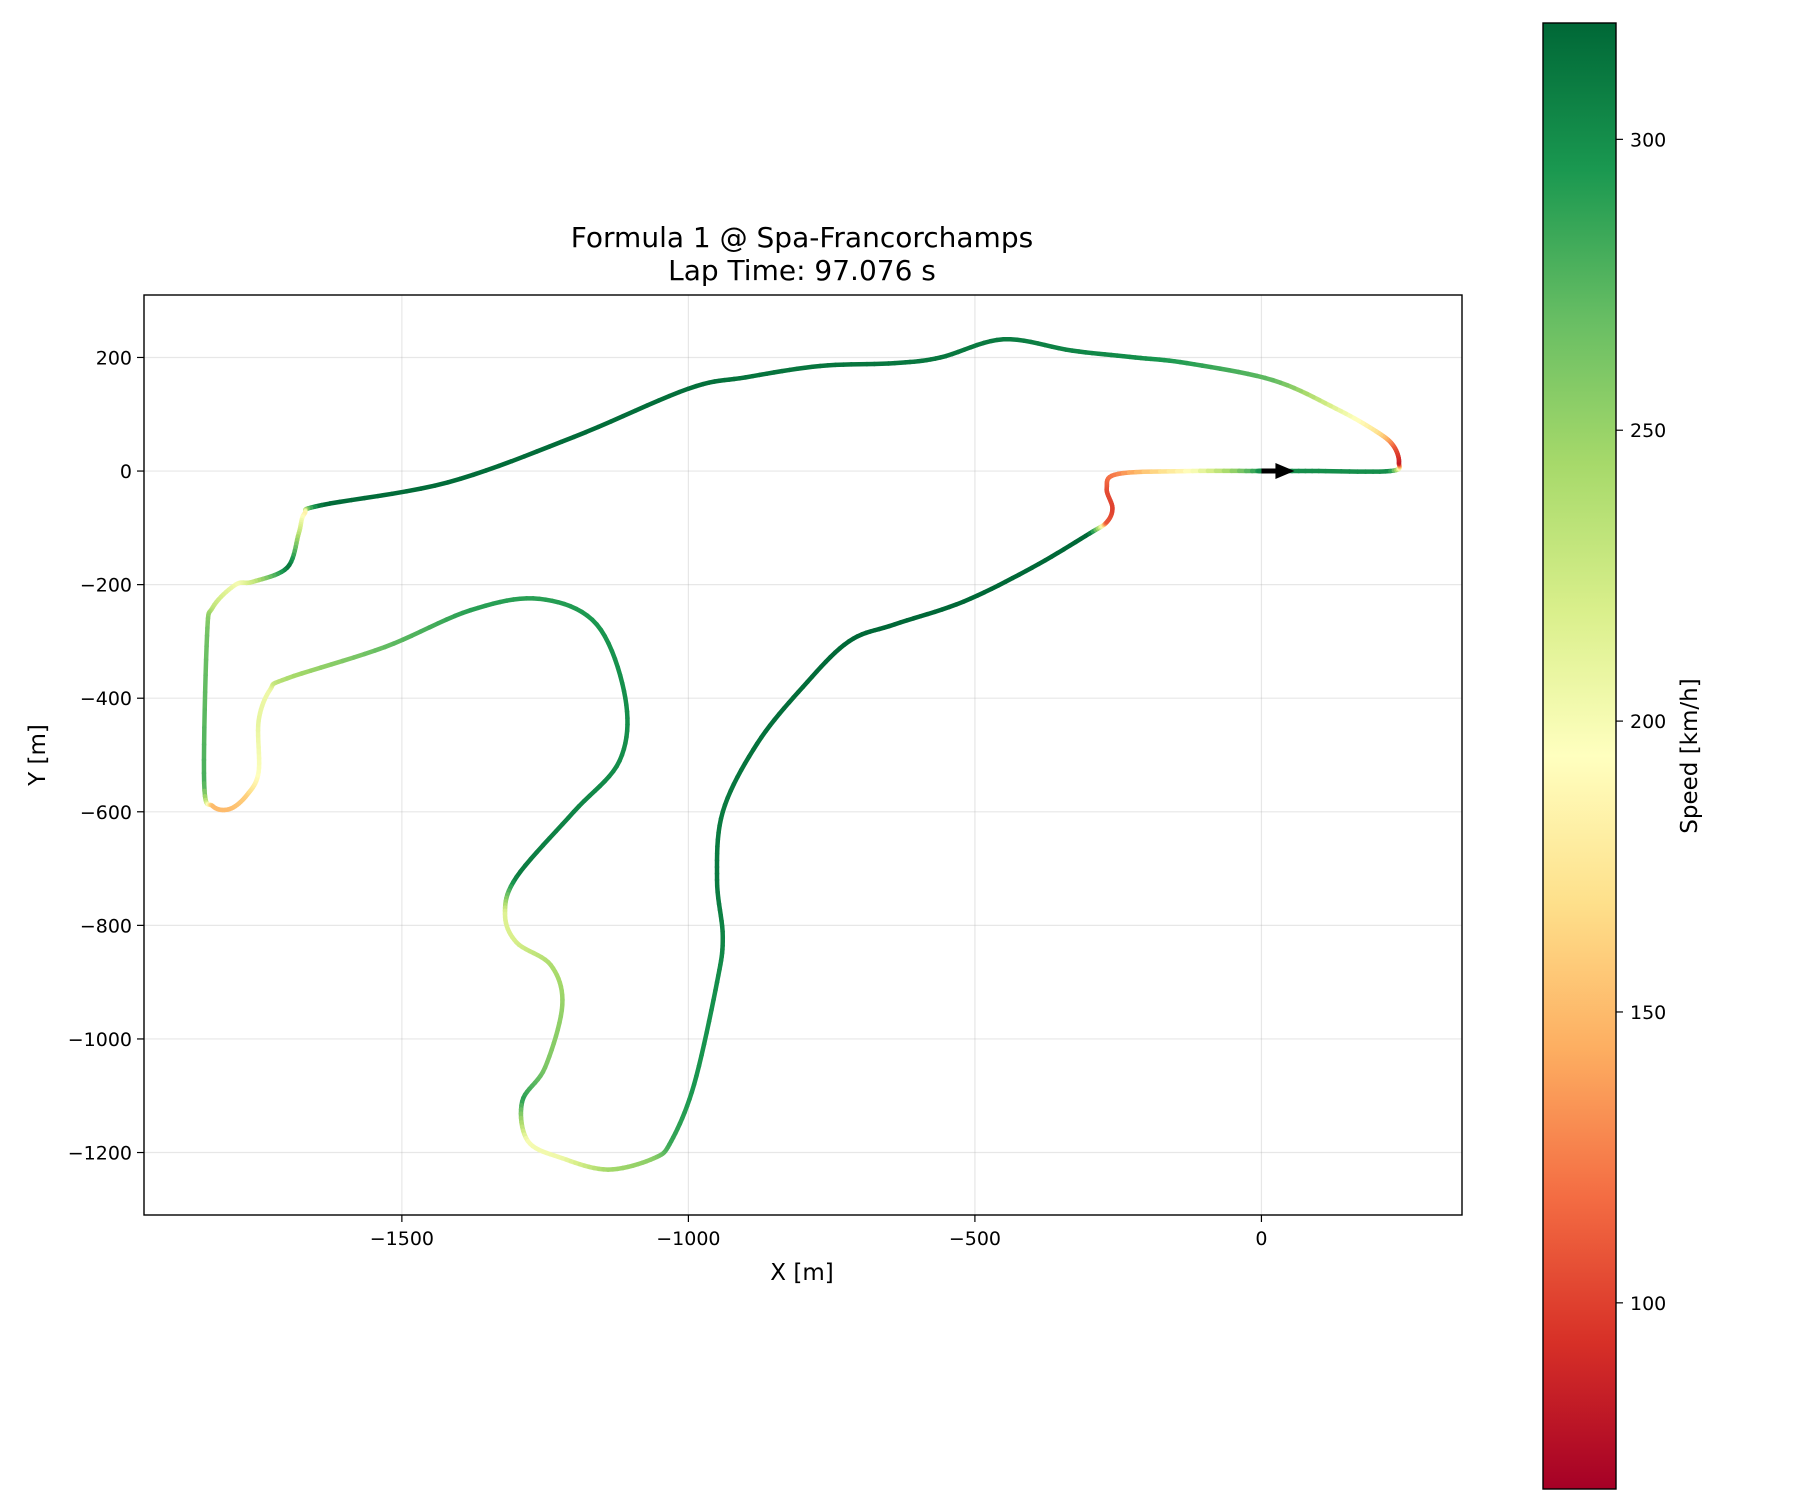  What do you see at coordinates (38, 755) in the screenshot?
I see `y-axis-label: Y [m]` at bounding box center [38, 755].